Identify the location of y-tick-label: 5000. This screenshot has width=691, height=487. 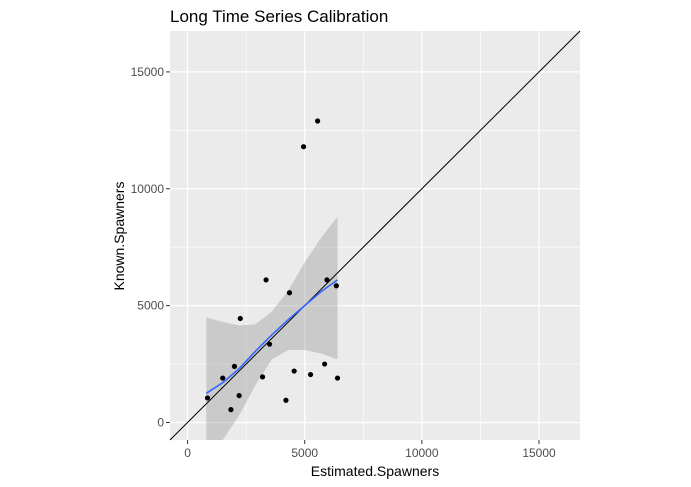
(150, 306).